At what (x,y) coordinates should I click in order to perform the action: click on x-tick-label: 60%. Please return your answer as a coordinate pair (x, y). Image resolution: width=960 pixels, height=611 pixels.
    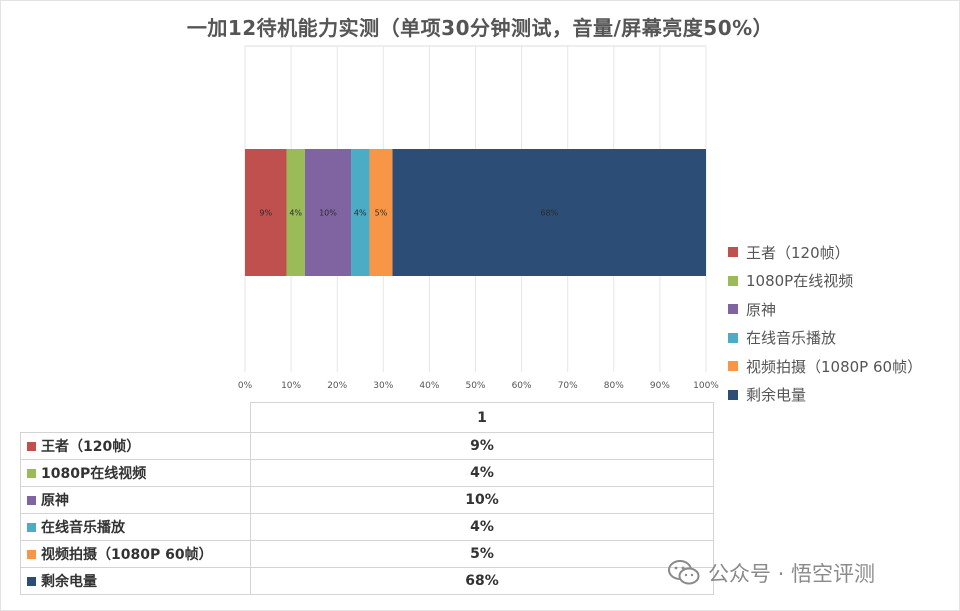
    Looking at the image, I should click on (522, 386).